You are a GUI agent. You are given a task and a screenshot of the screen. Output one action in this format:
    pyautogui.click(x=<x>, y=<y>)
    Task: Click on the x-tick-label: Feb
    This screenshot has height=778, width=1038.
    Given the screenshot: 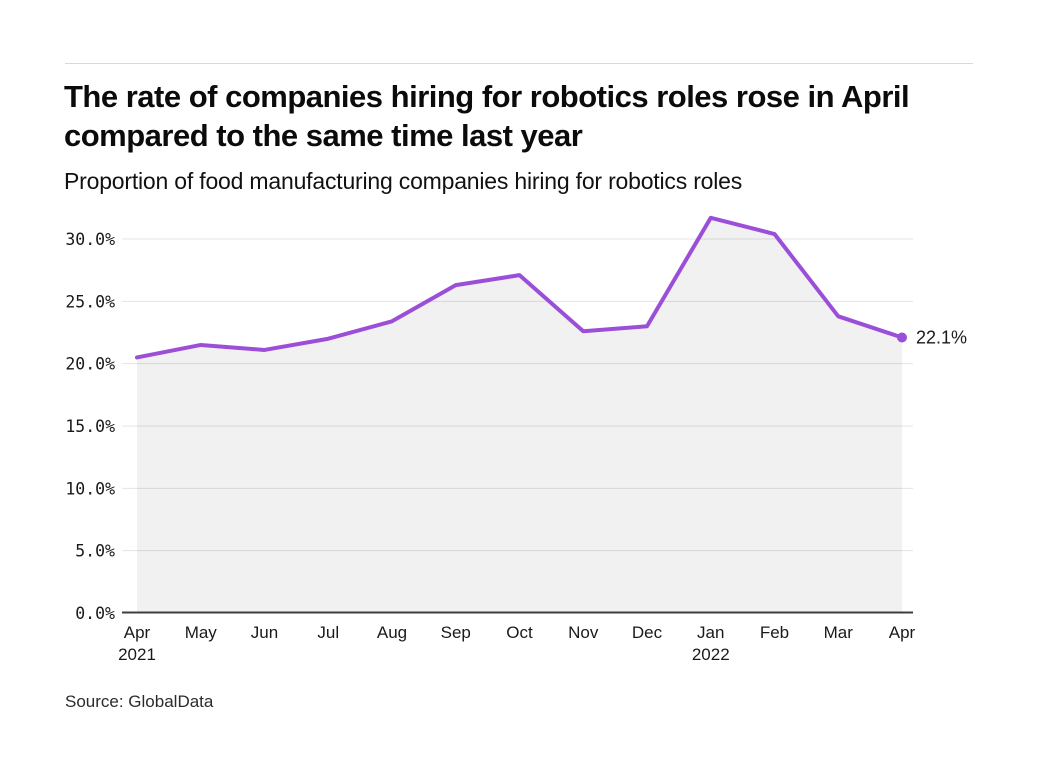 What is the action you would take?
    pyautogui.click(x=774, y=632)
    